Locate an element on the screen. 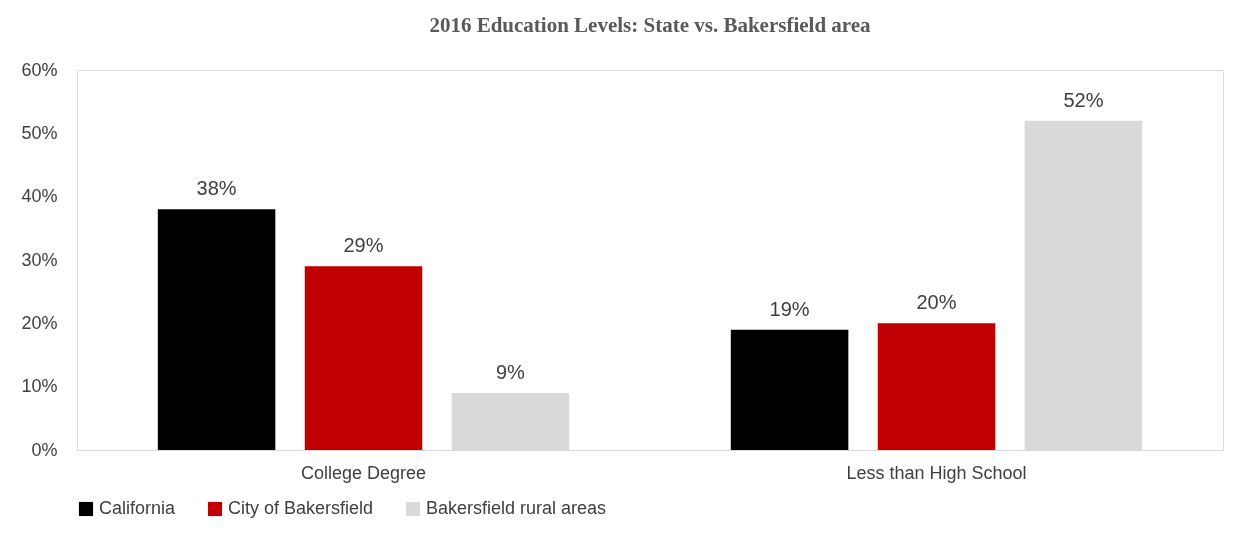 The width and height of the screenshot is (1243, 533). data-label: 52% is located at coordinates (1083, 99).